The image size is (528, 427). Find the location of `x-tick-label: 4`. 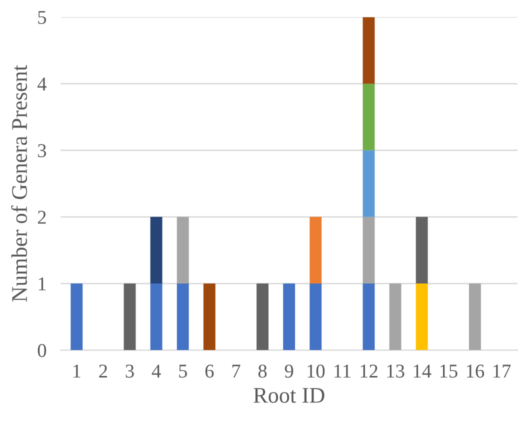

x-tick-label: 4 is located at coordinates (156, 371).